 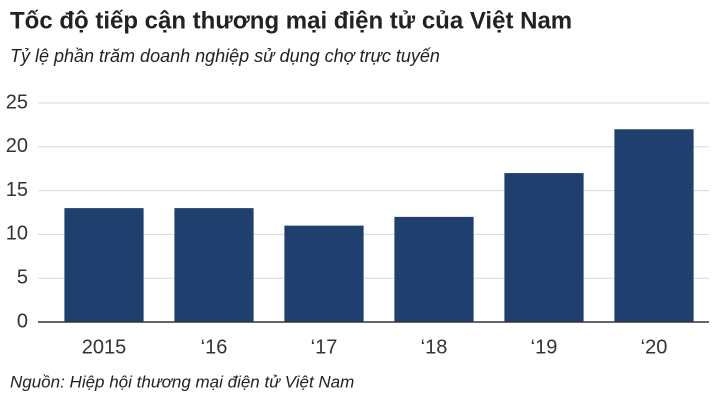 I want to click on x-tick-label: ‘18, so click(x=434, y=347).